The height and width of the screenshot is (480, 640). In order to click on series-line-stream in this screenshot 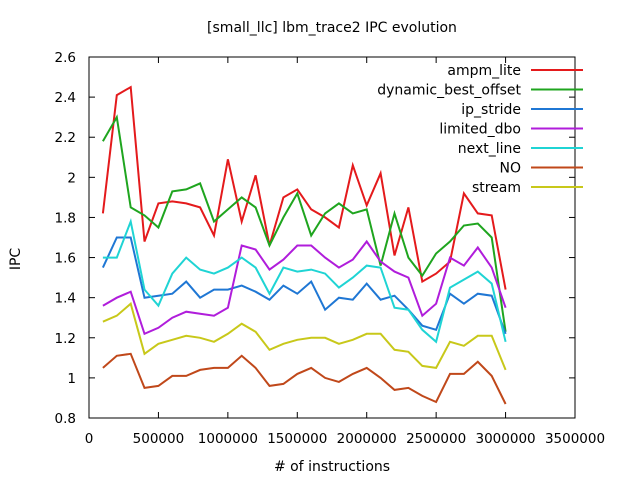, I will do `click(304, 336)`.